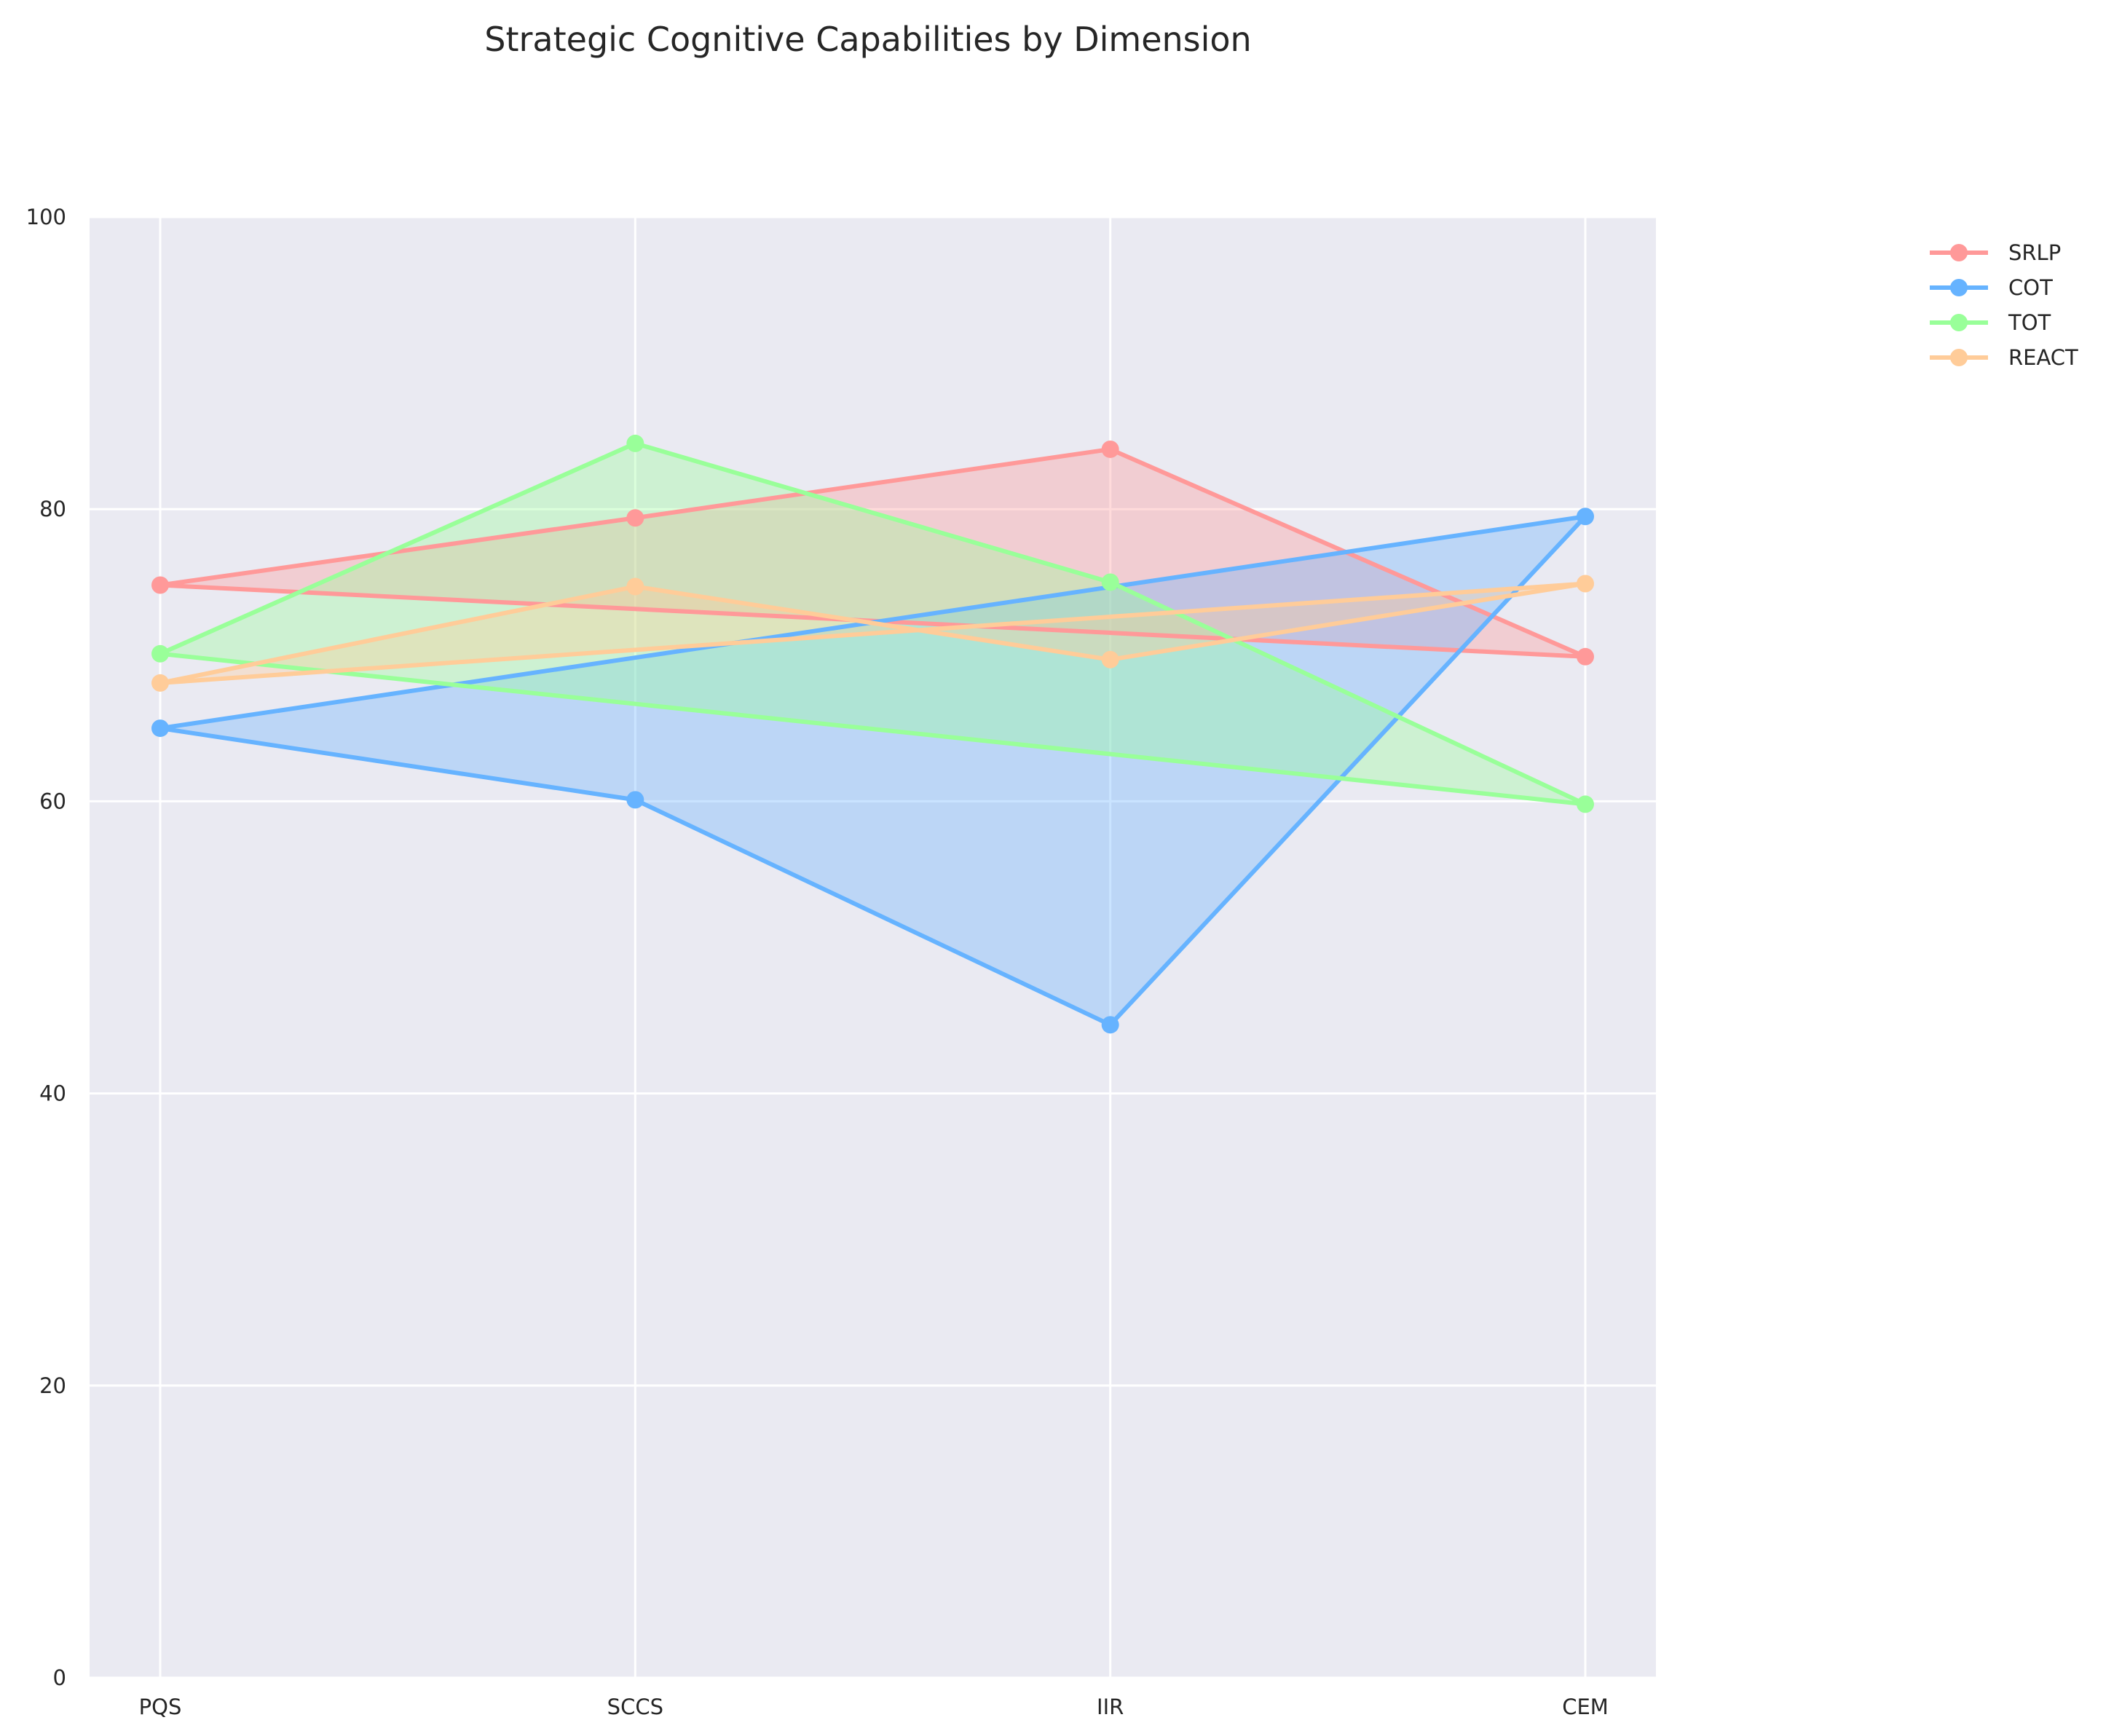 The width and height of the screenshot is (2122, 1736). Describe the element at coordinates (2030, 287) in the screenshot. I see `legend-label: COT` at that location.